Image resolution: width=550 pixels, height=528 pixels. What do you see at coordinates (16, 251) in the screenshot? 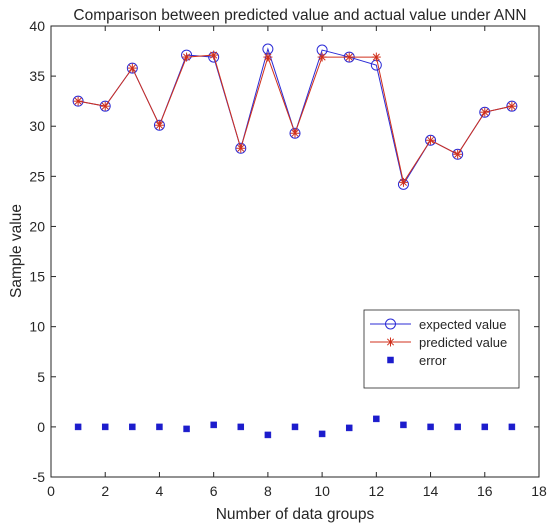
I see `y-axis-label: Sample value` at bounding box center [16, 251].